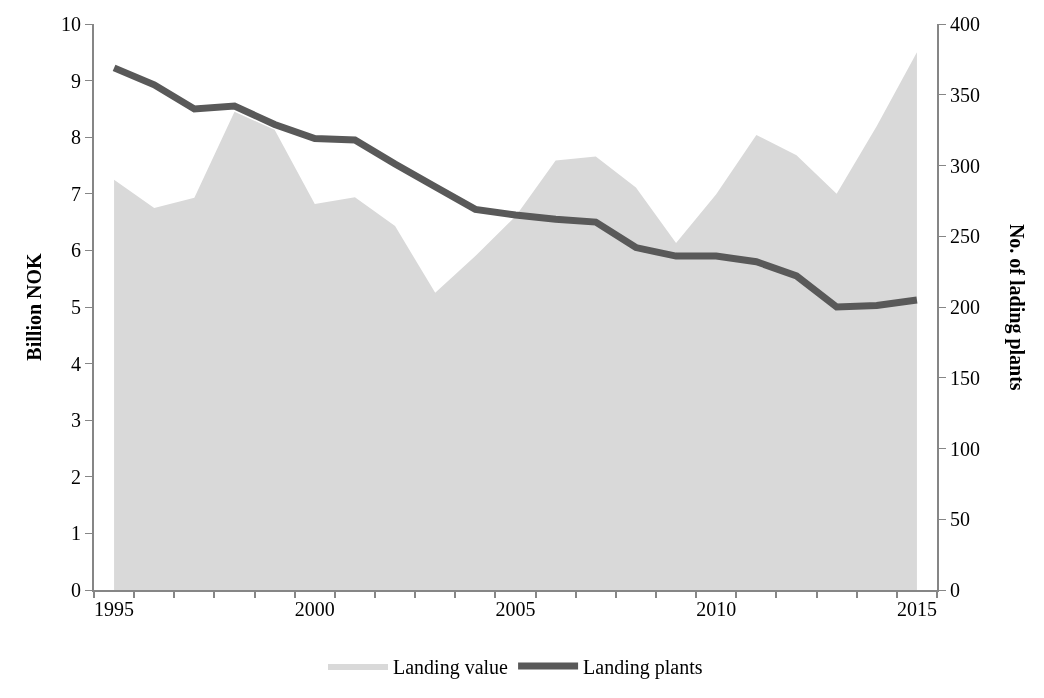 The height and width of the screenshot is (698, 1044). What do you see at coordinates (1017, 307) in the screenshot?
I see `y2-axis-title: No. of lading plants` at bounding box center [1017, 307].